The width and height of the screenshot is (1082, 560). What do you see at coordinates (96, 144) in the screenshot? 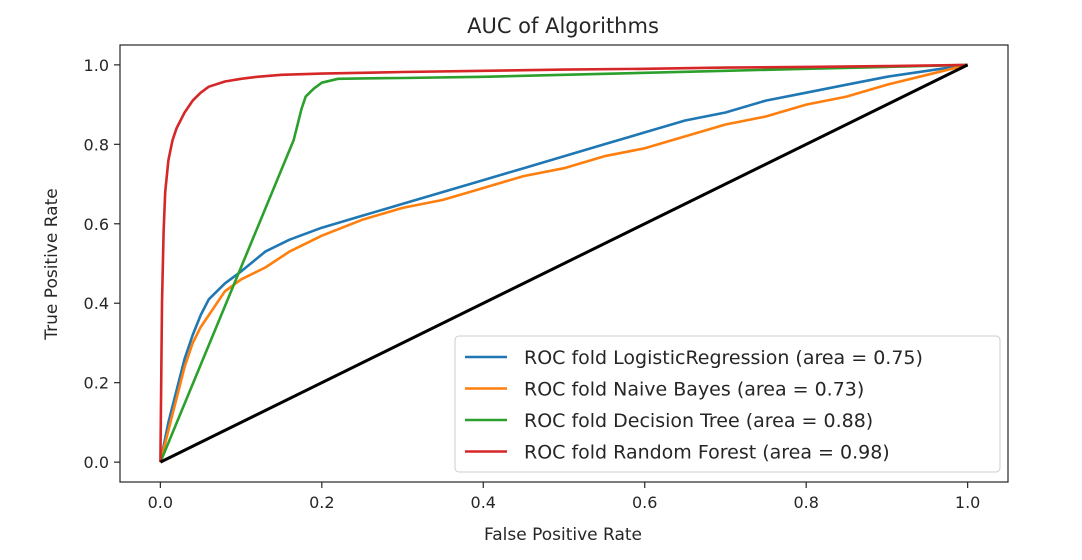
I see `y-tick-label-4: 0.8` at bounding box center [96, 144].